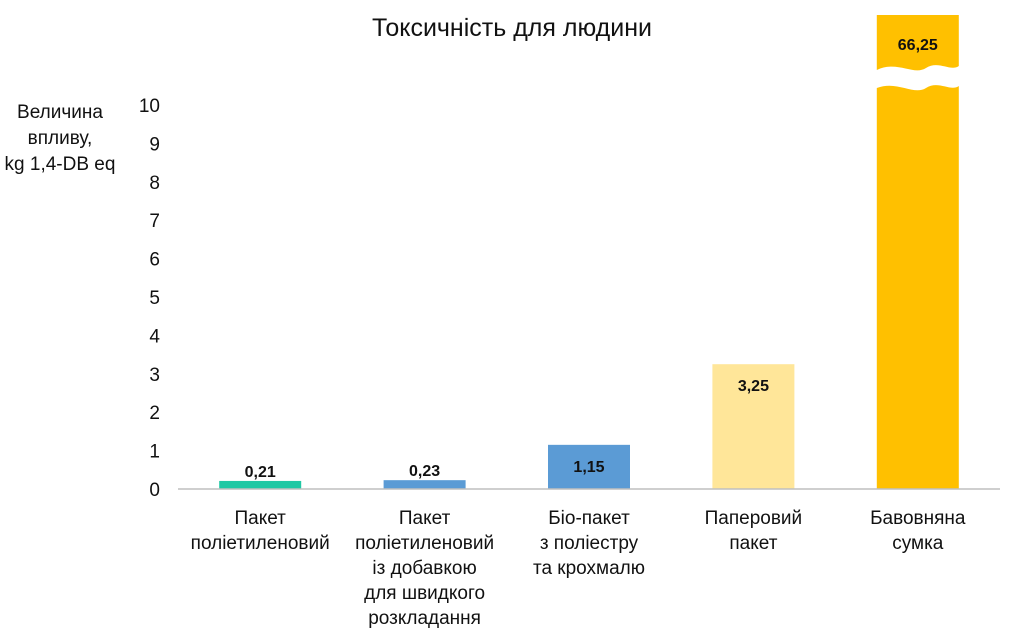 This screenshot has height=641, width=1024. I want to click on y-axis-ticks: 0 1 2 3 4 5 6 7 8 9 10, so click(150, 298).